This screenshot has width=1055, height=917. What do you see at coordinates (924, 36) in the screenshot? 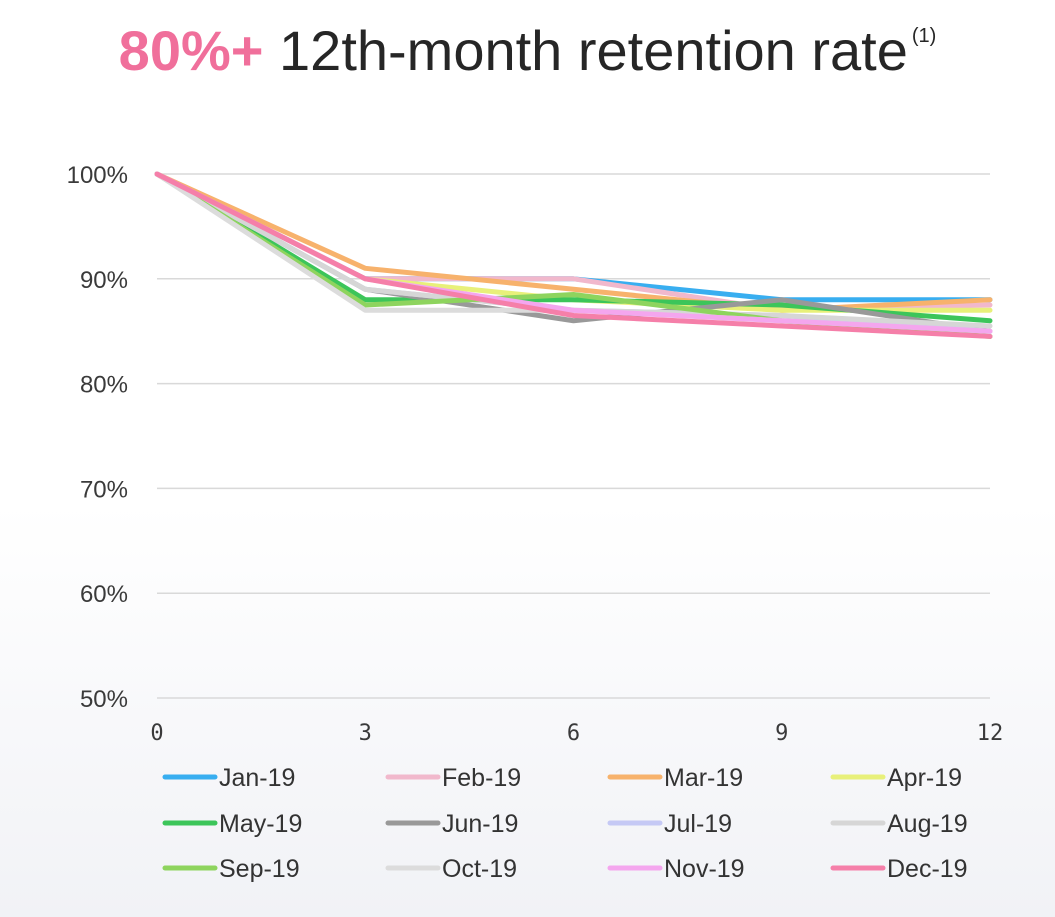
I see `title-footnote: (1)` at bounding box center [924, 36].